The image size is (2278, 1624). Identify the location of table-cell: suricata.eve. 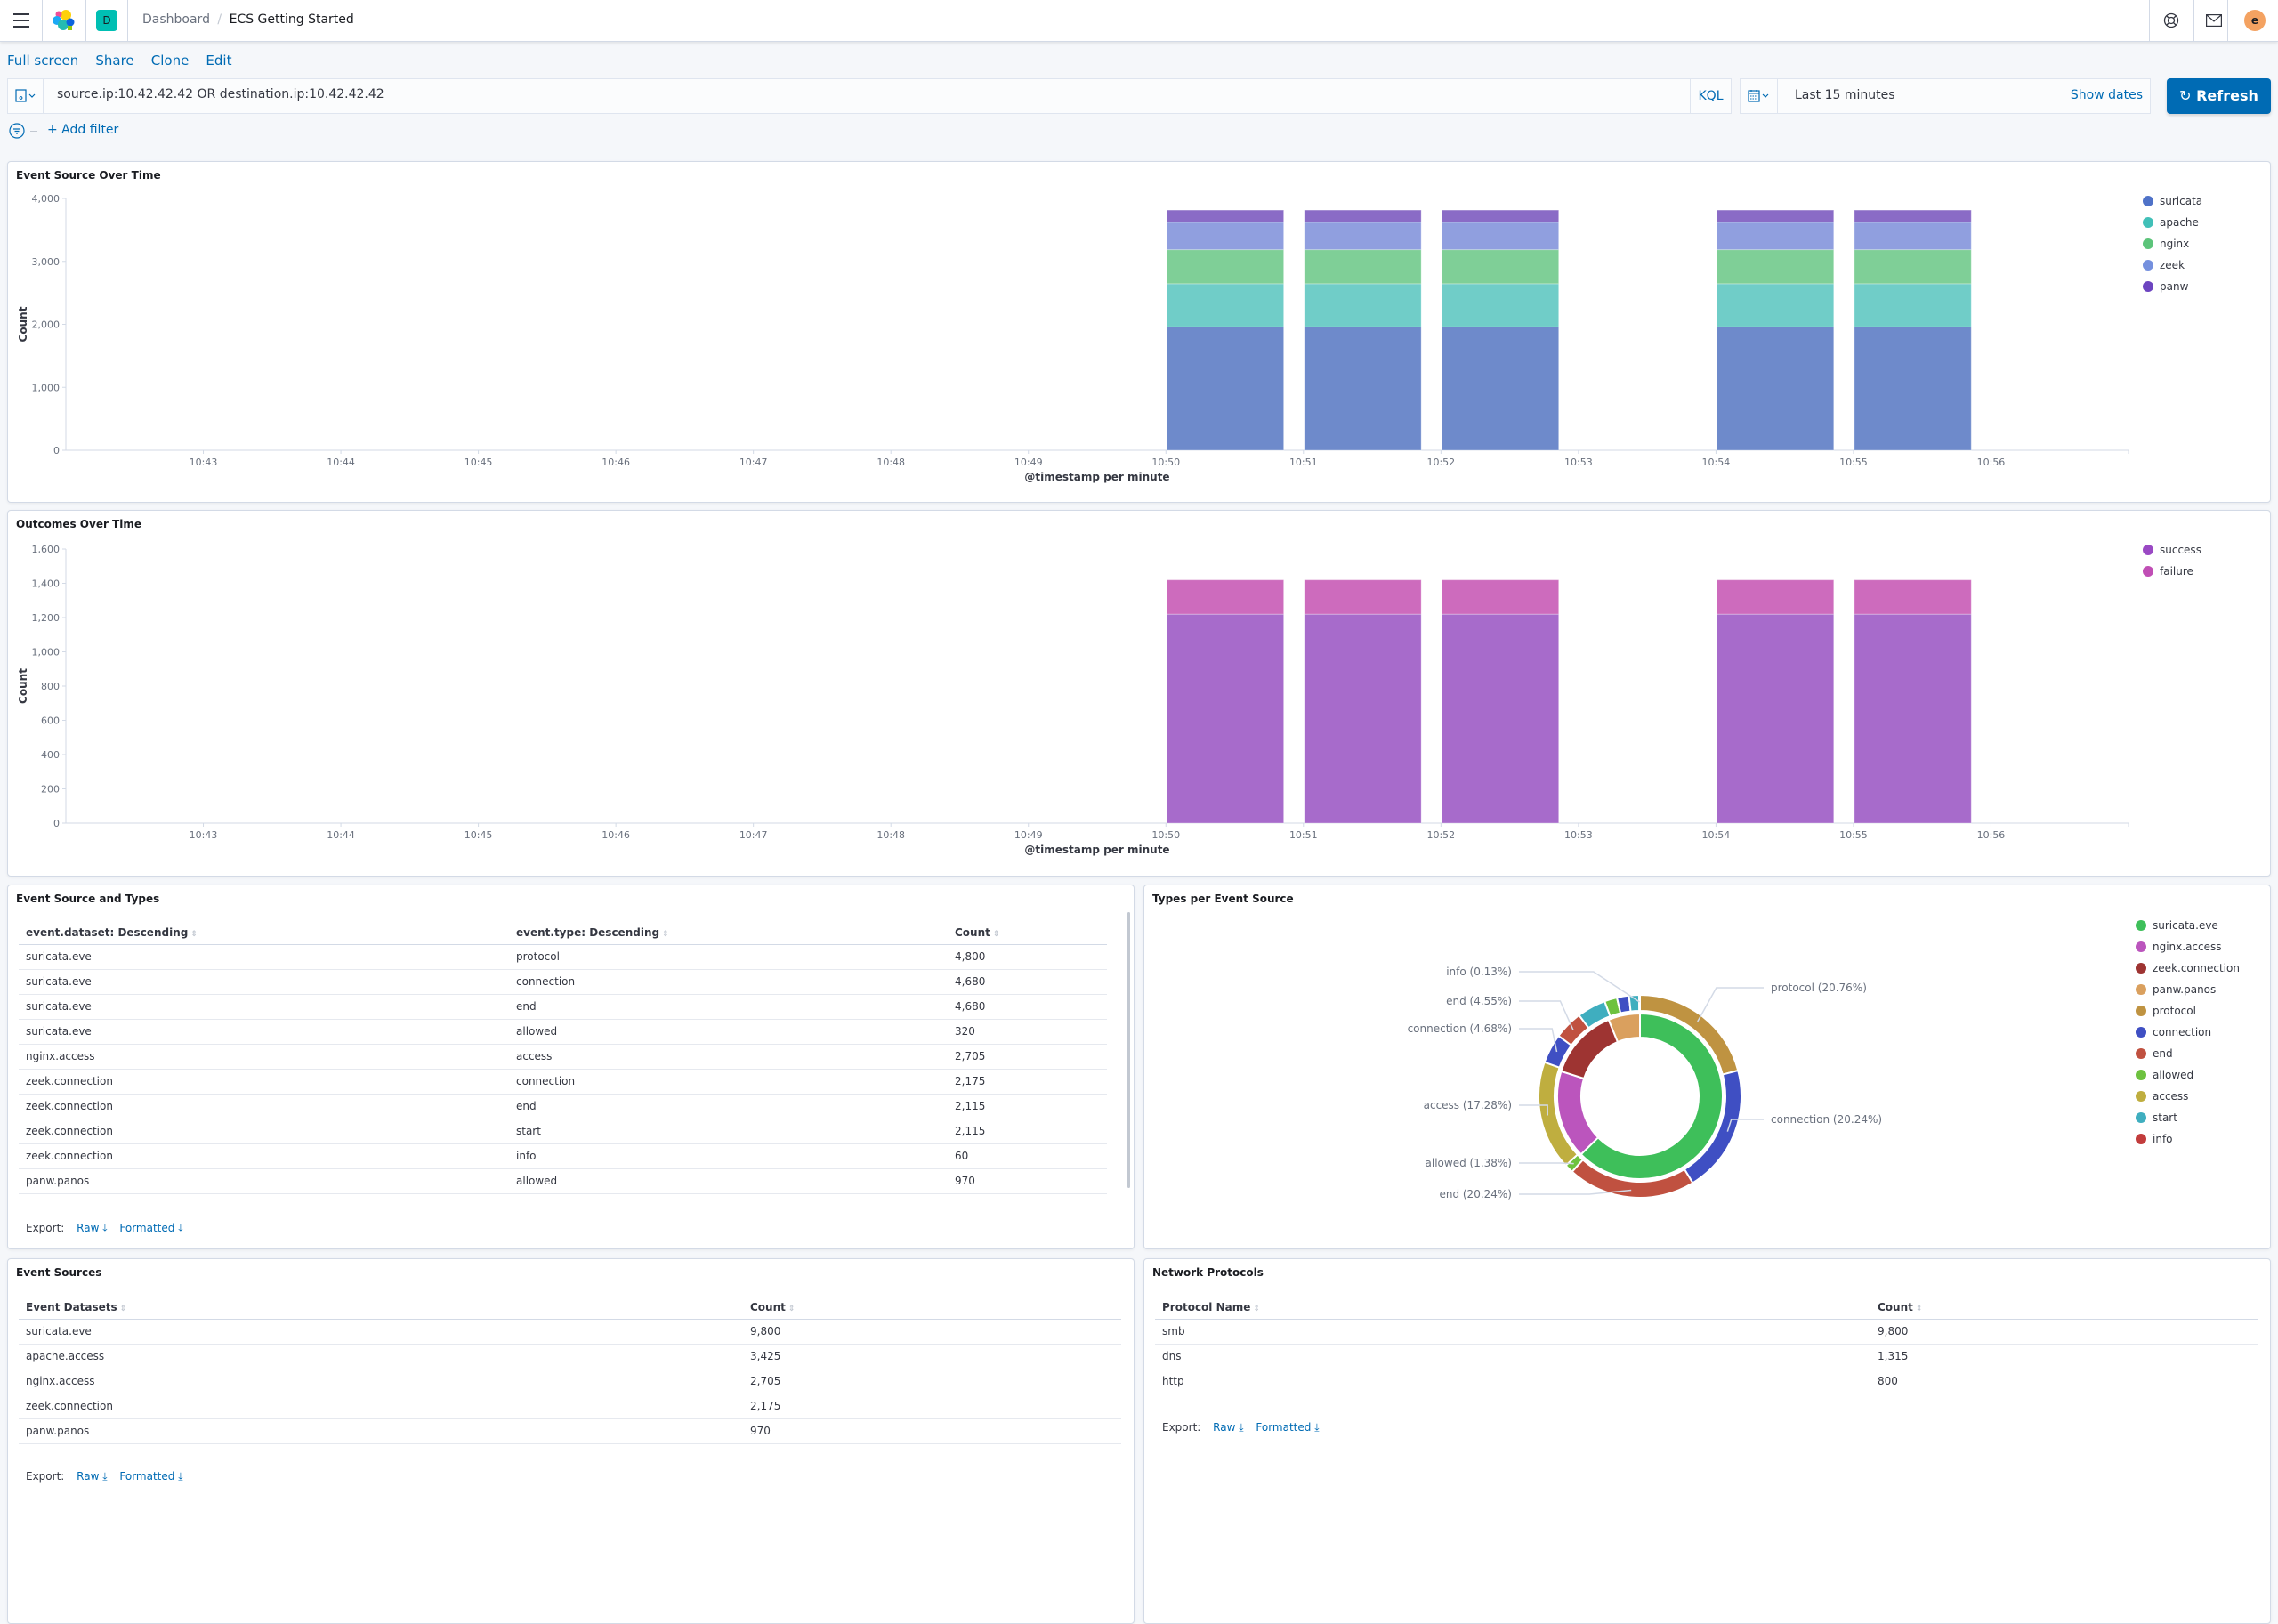
(264, 982).